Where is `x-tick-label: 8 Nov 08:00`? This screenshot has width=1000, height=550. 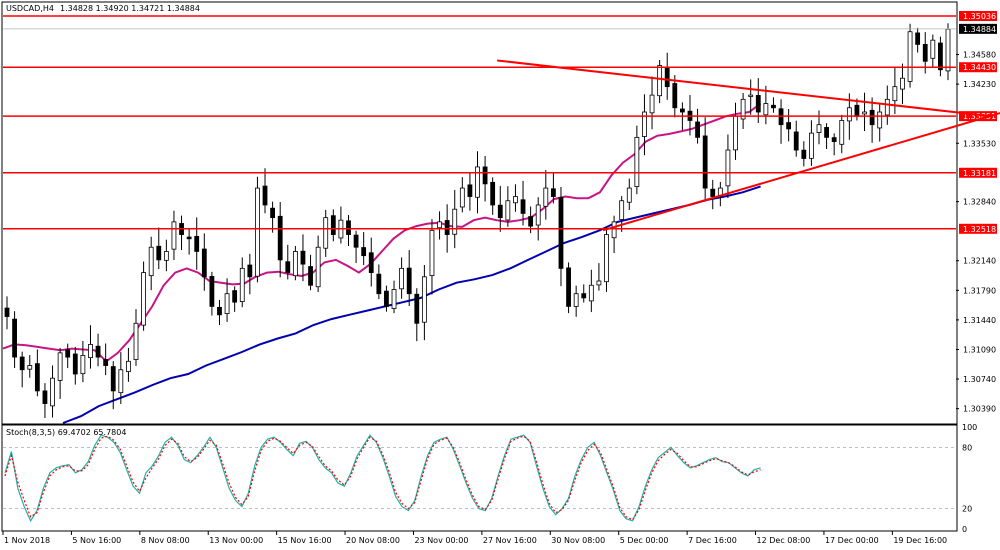 x-tick-label: 8 Nov 08:00 is located at coordinates (165, 540).